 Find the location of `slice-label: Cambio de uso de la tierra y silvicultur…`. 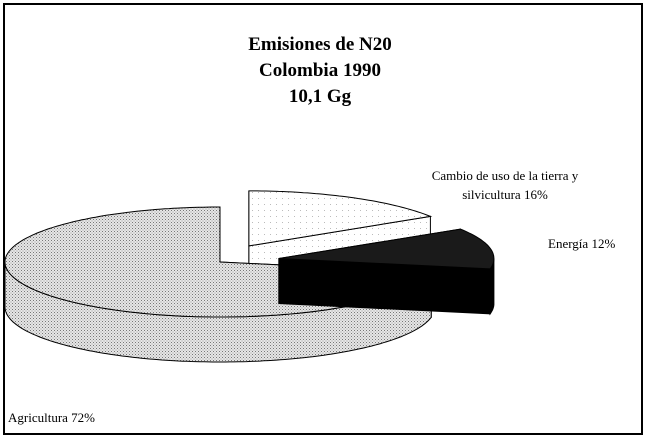

slice-label: Cambio de uso de la tierra y silvicultur… is located at coordinates (505, 185).